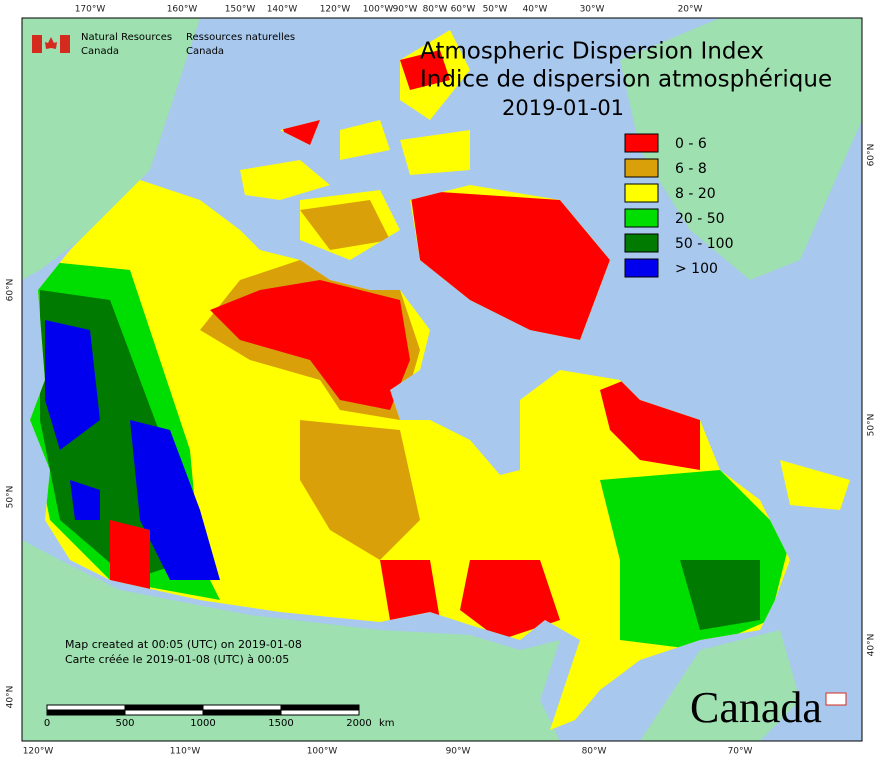  What do you see at coordinates (679, 205) in the screenshot?
I see `legend: 0 - 6 6 - 8 8 - 20 20 - 50 50 - 100 > 100` at bounding box center [679, 205].